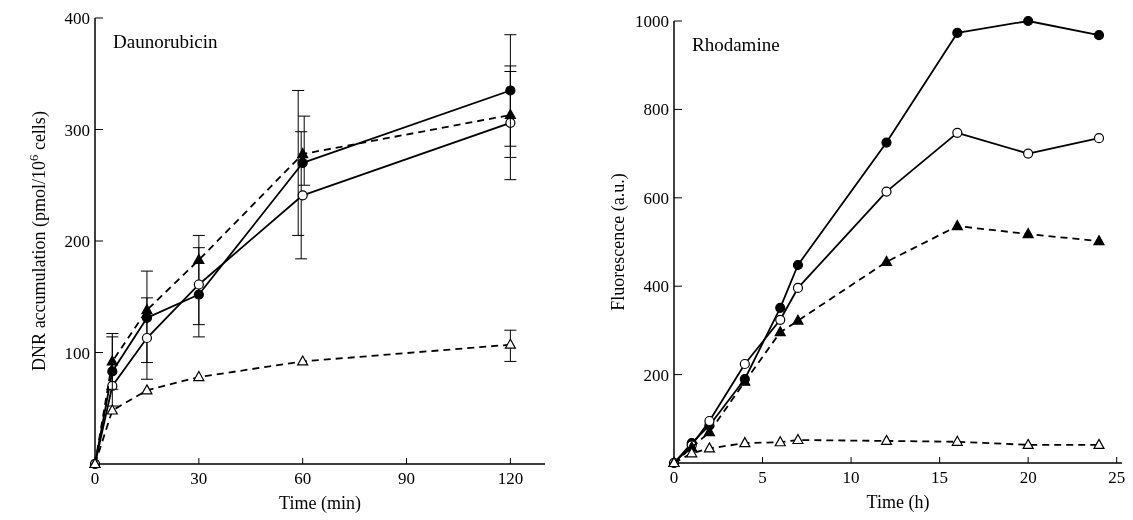 This screenshot has height=520, width=1133. What do you see at coordinates (1028, 477) in the screenshot?
I see `x-tick-label: 20` at bounding box center [1028, 477].